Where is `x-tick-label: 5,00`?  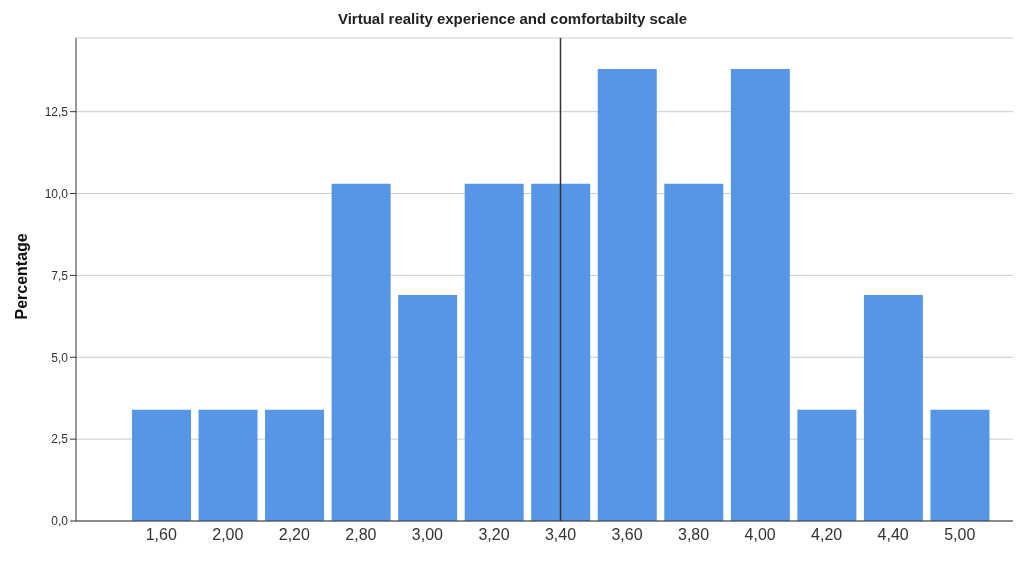 x-tick-label: 5,00 is located at coordinates (960, 535).